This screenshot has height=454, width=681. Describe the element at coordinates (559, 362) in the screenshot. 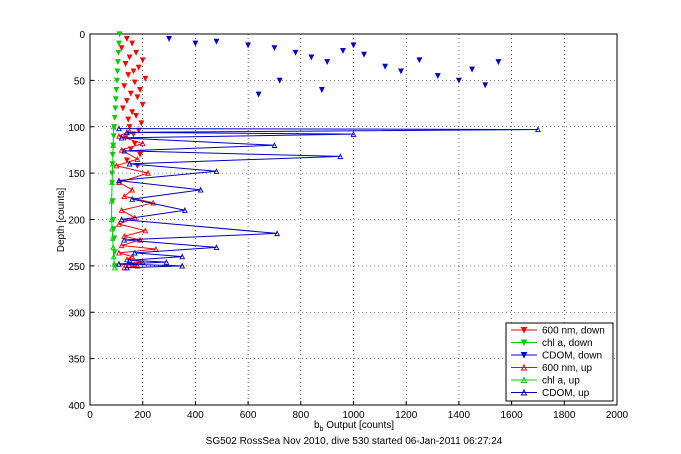

I see `legend-box` at that location.